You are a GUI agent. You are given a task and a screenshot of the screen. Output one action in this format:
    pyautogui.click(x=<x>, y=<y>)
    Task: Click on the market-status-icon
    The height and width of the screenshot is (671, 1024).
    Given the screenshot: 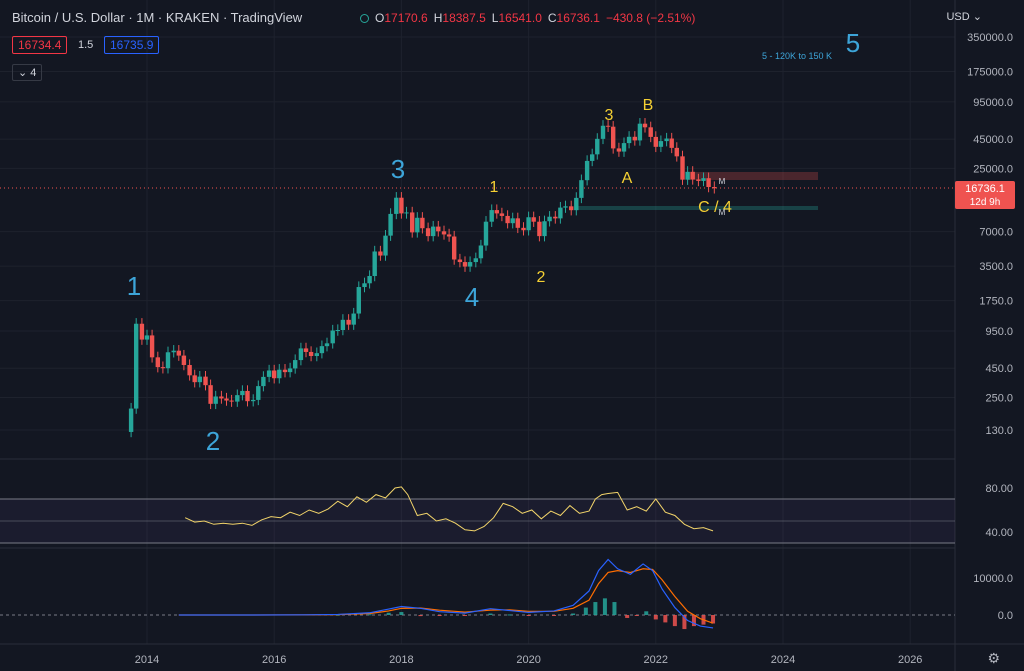 What is the action you would take?
    pyautogui.click(x=364, y=18)
    